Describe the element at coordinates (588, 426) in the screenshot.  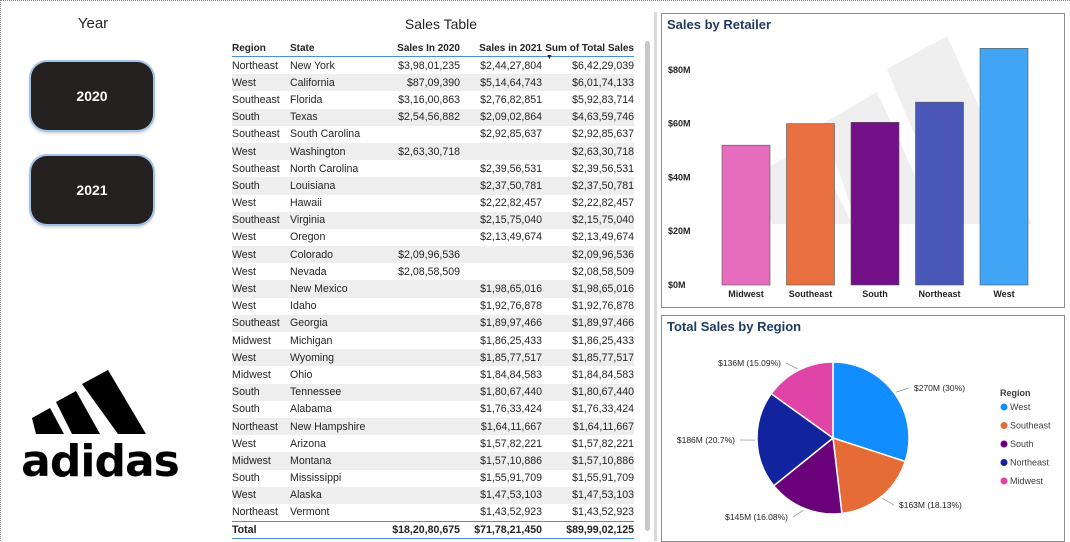
I see `cell-total-sales: $1,64,11,667` at that location.